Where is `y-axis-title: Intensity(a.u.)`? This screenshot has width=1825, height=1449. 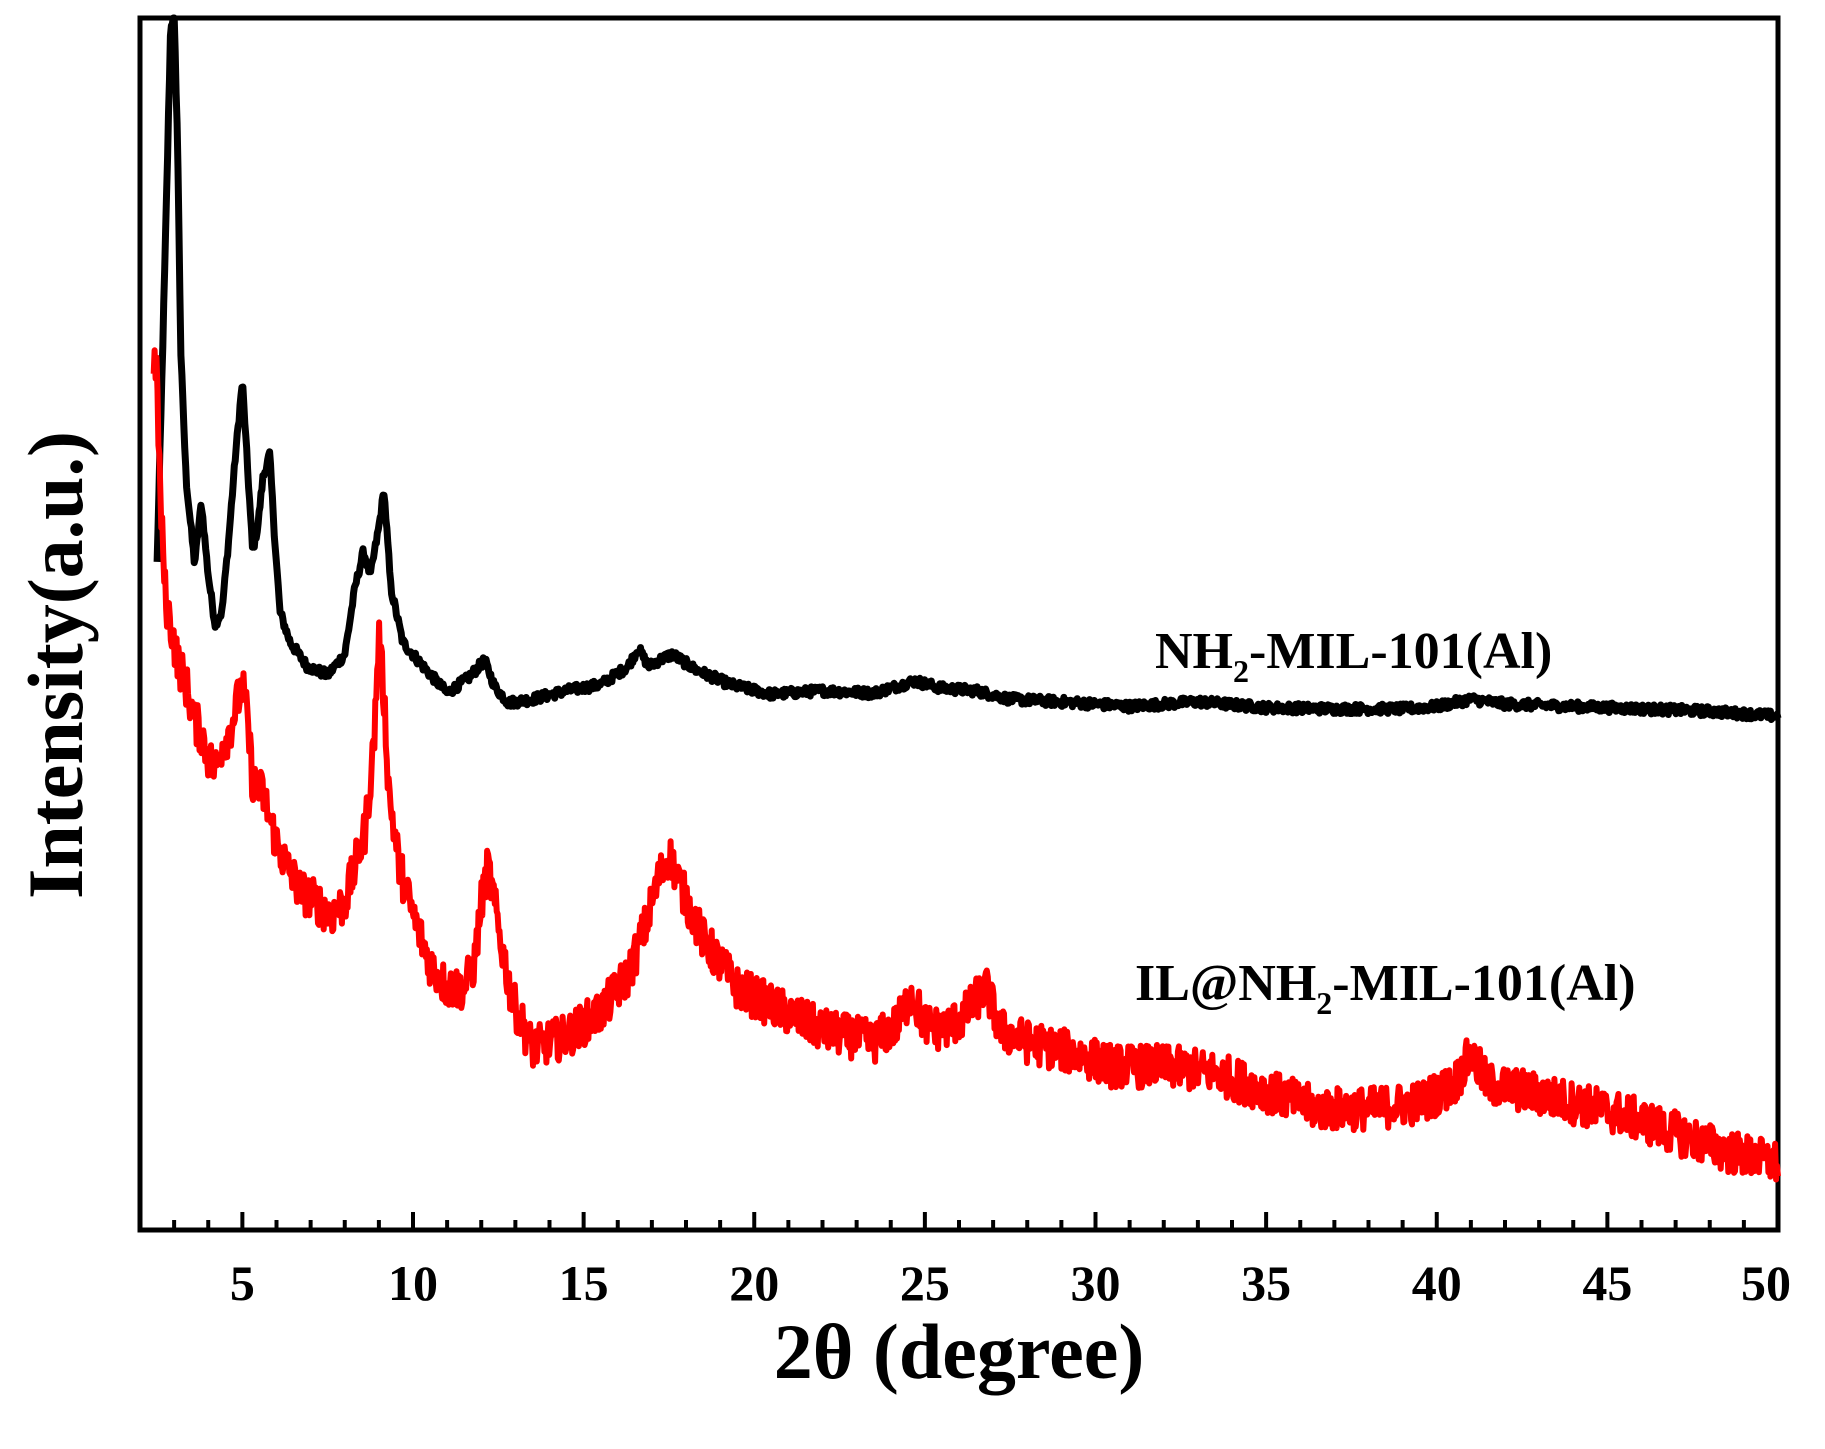
y-axis-title: Intensity(a.u.) is located at coordinates (55, 665).